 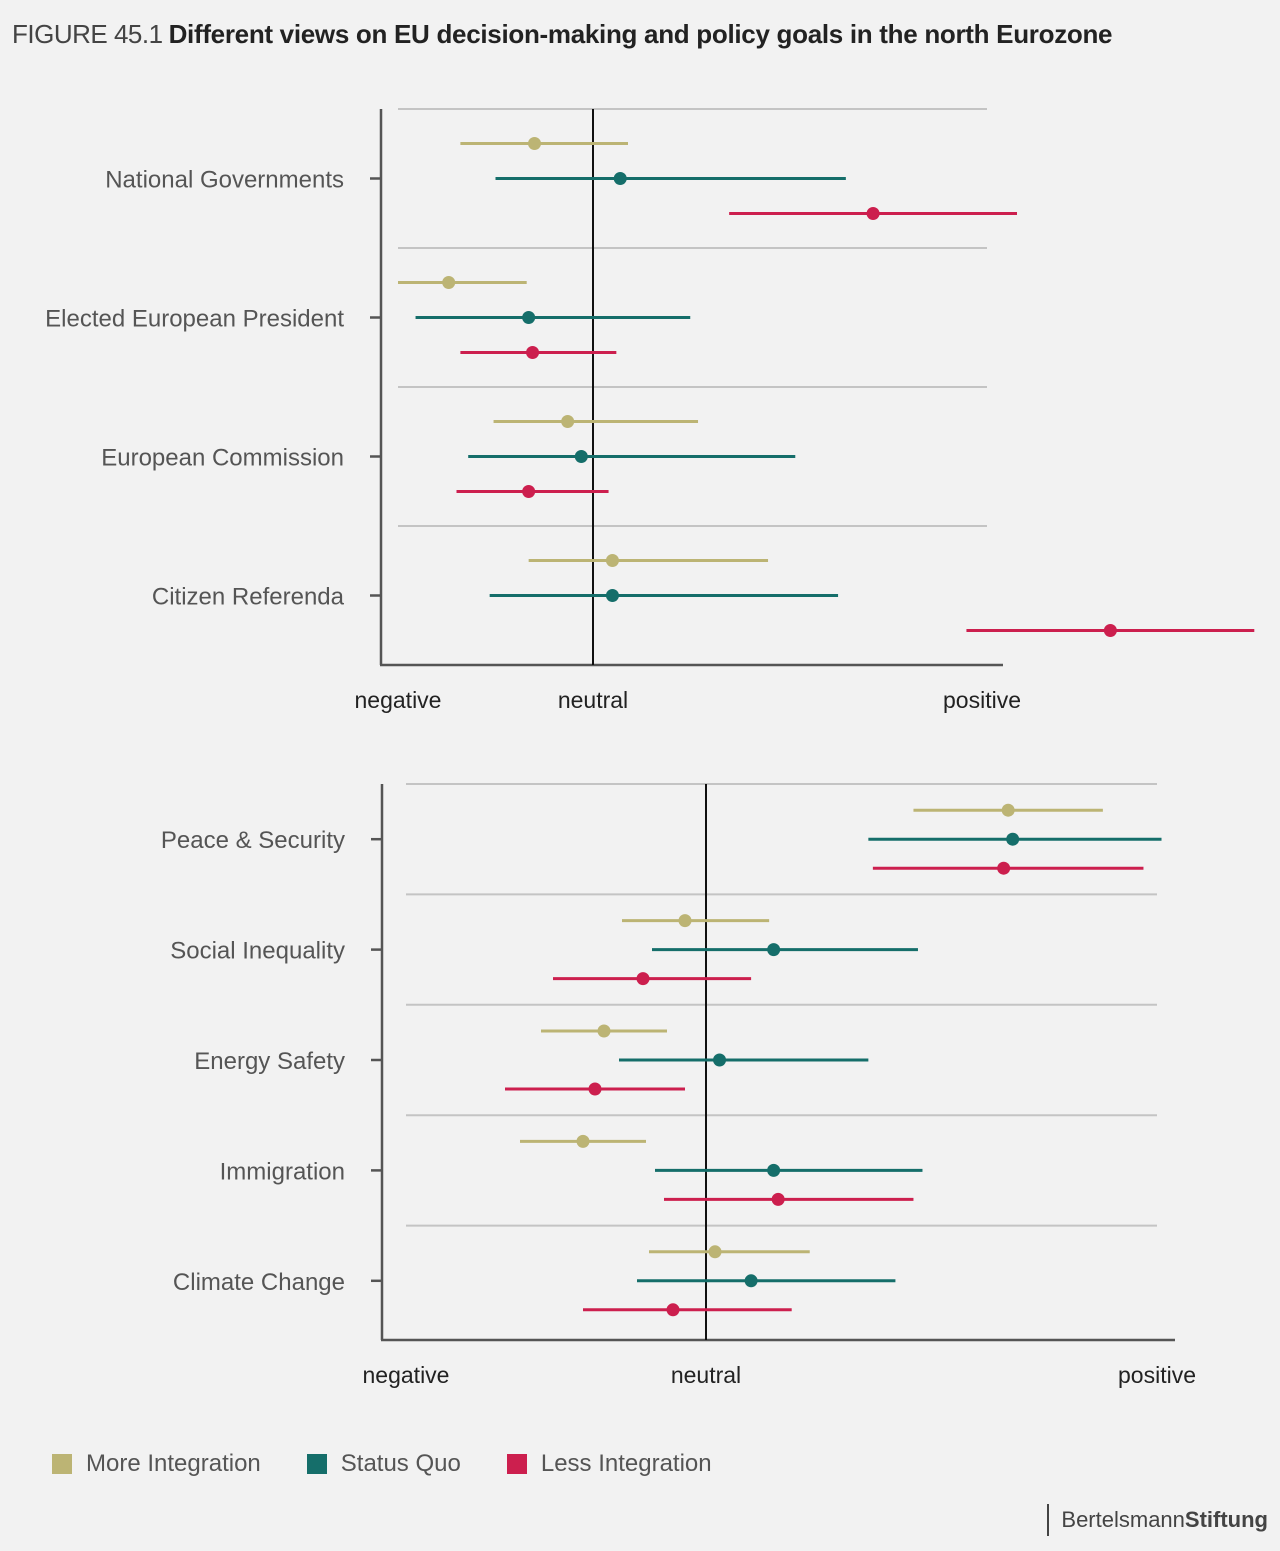 I want to click on chart1-x-tick-label-neutral: neutral, so click(x=593, y=700).